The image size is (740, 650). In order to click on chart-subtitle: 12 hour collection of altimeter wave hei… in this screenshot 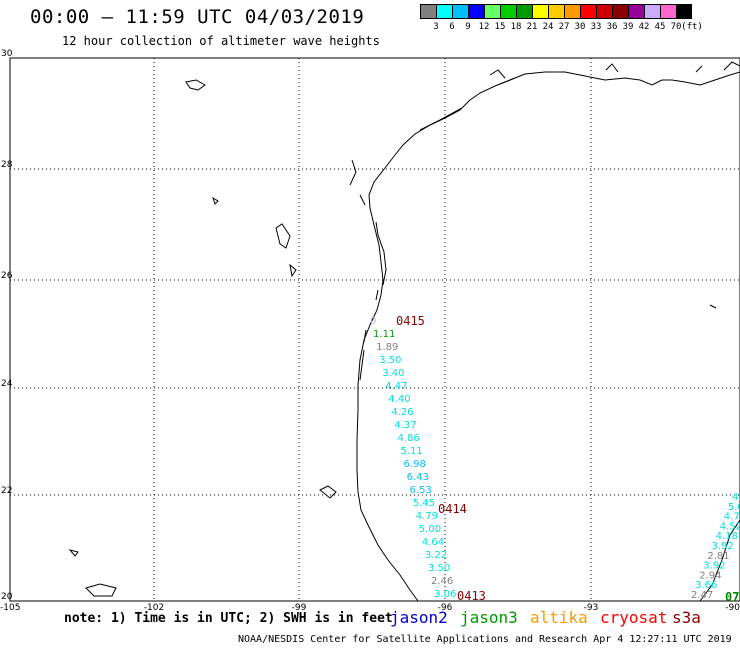, I will do `click(221, 41)`.